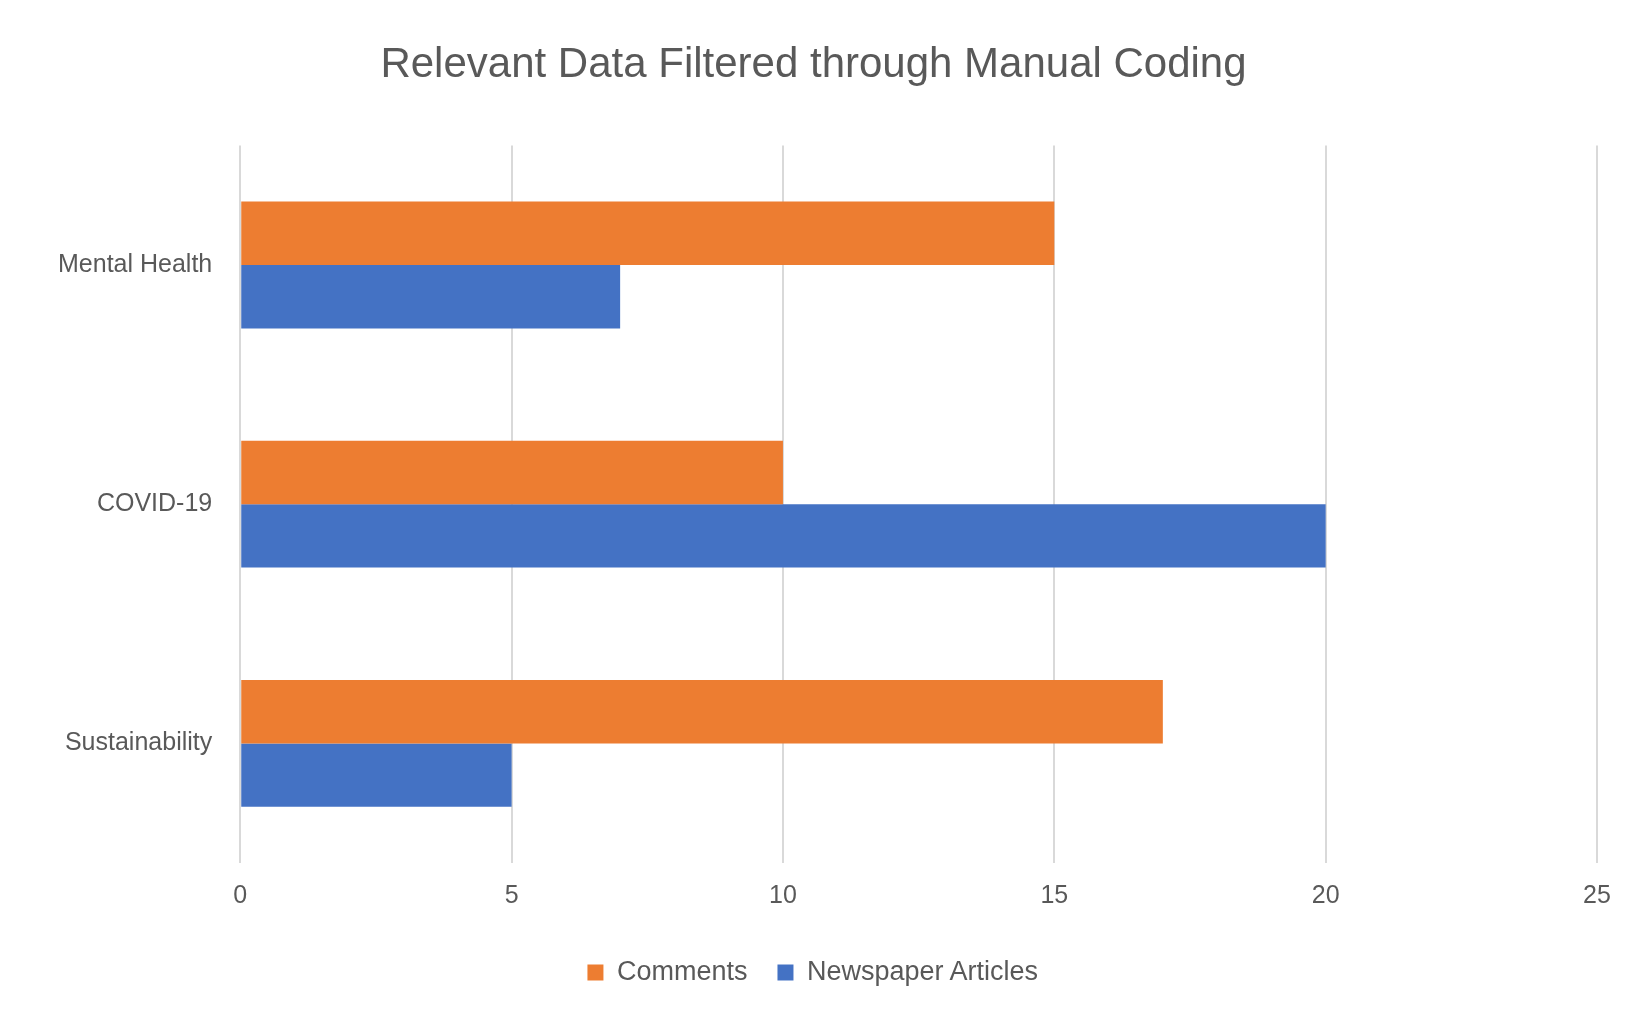  I want to click on legend-label: Comments, so click(682, 970).